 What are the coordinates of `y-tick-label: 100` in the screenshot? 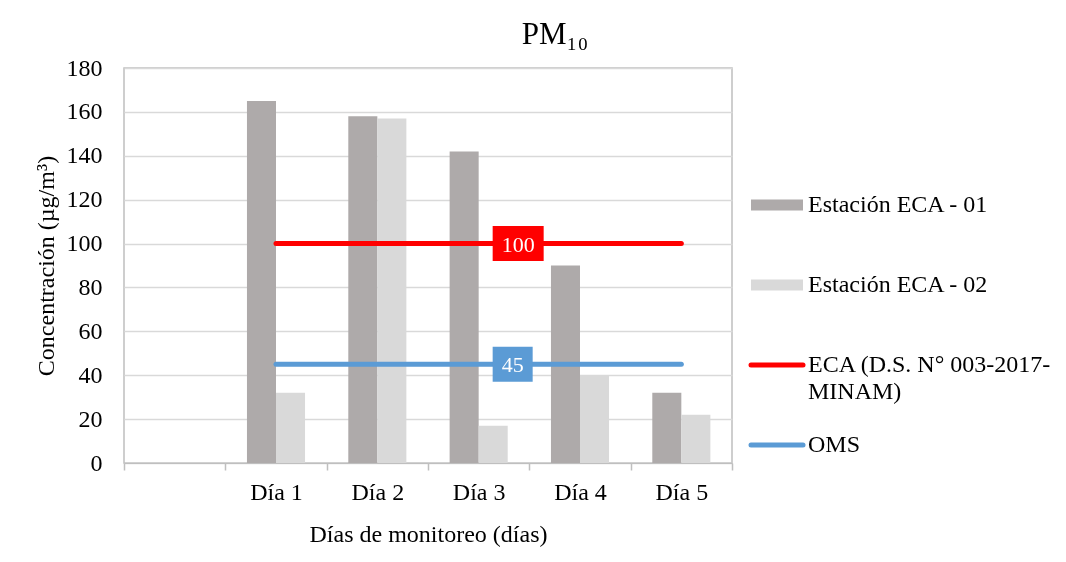 It's located at (84, 243).